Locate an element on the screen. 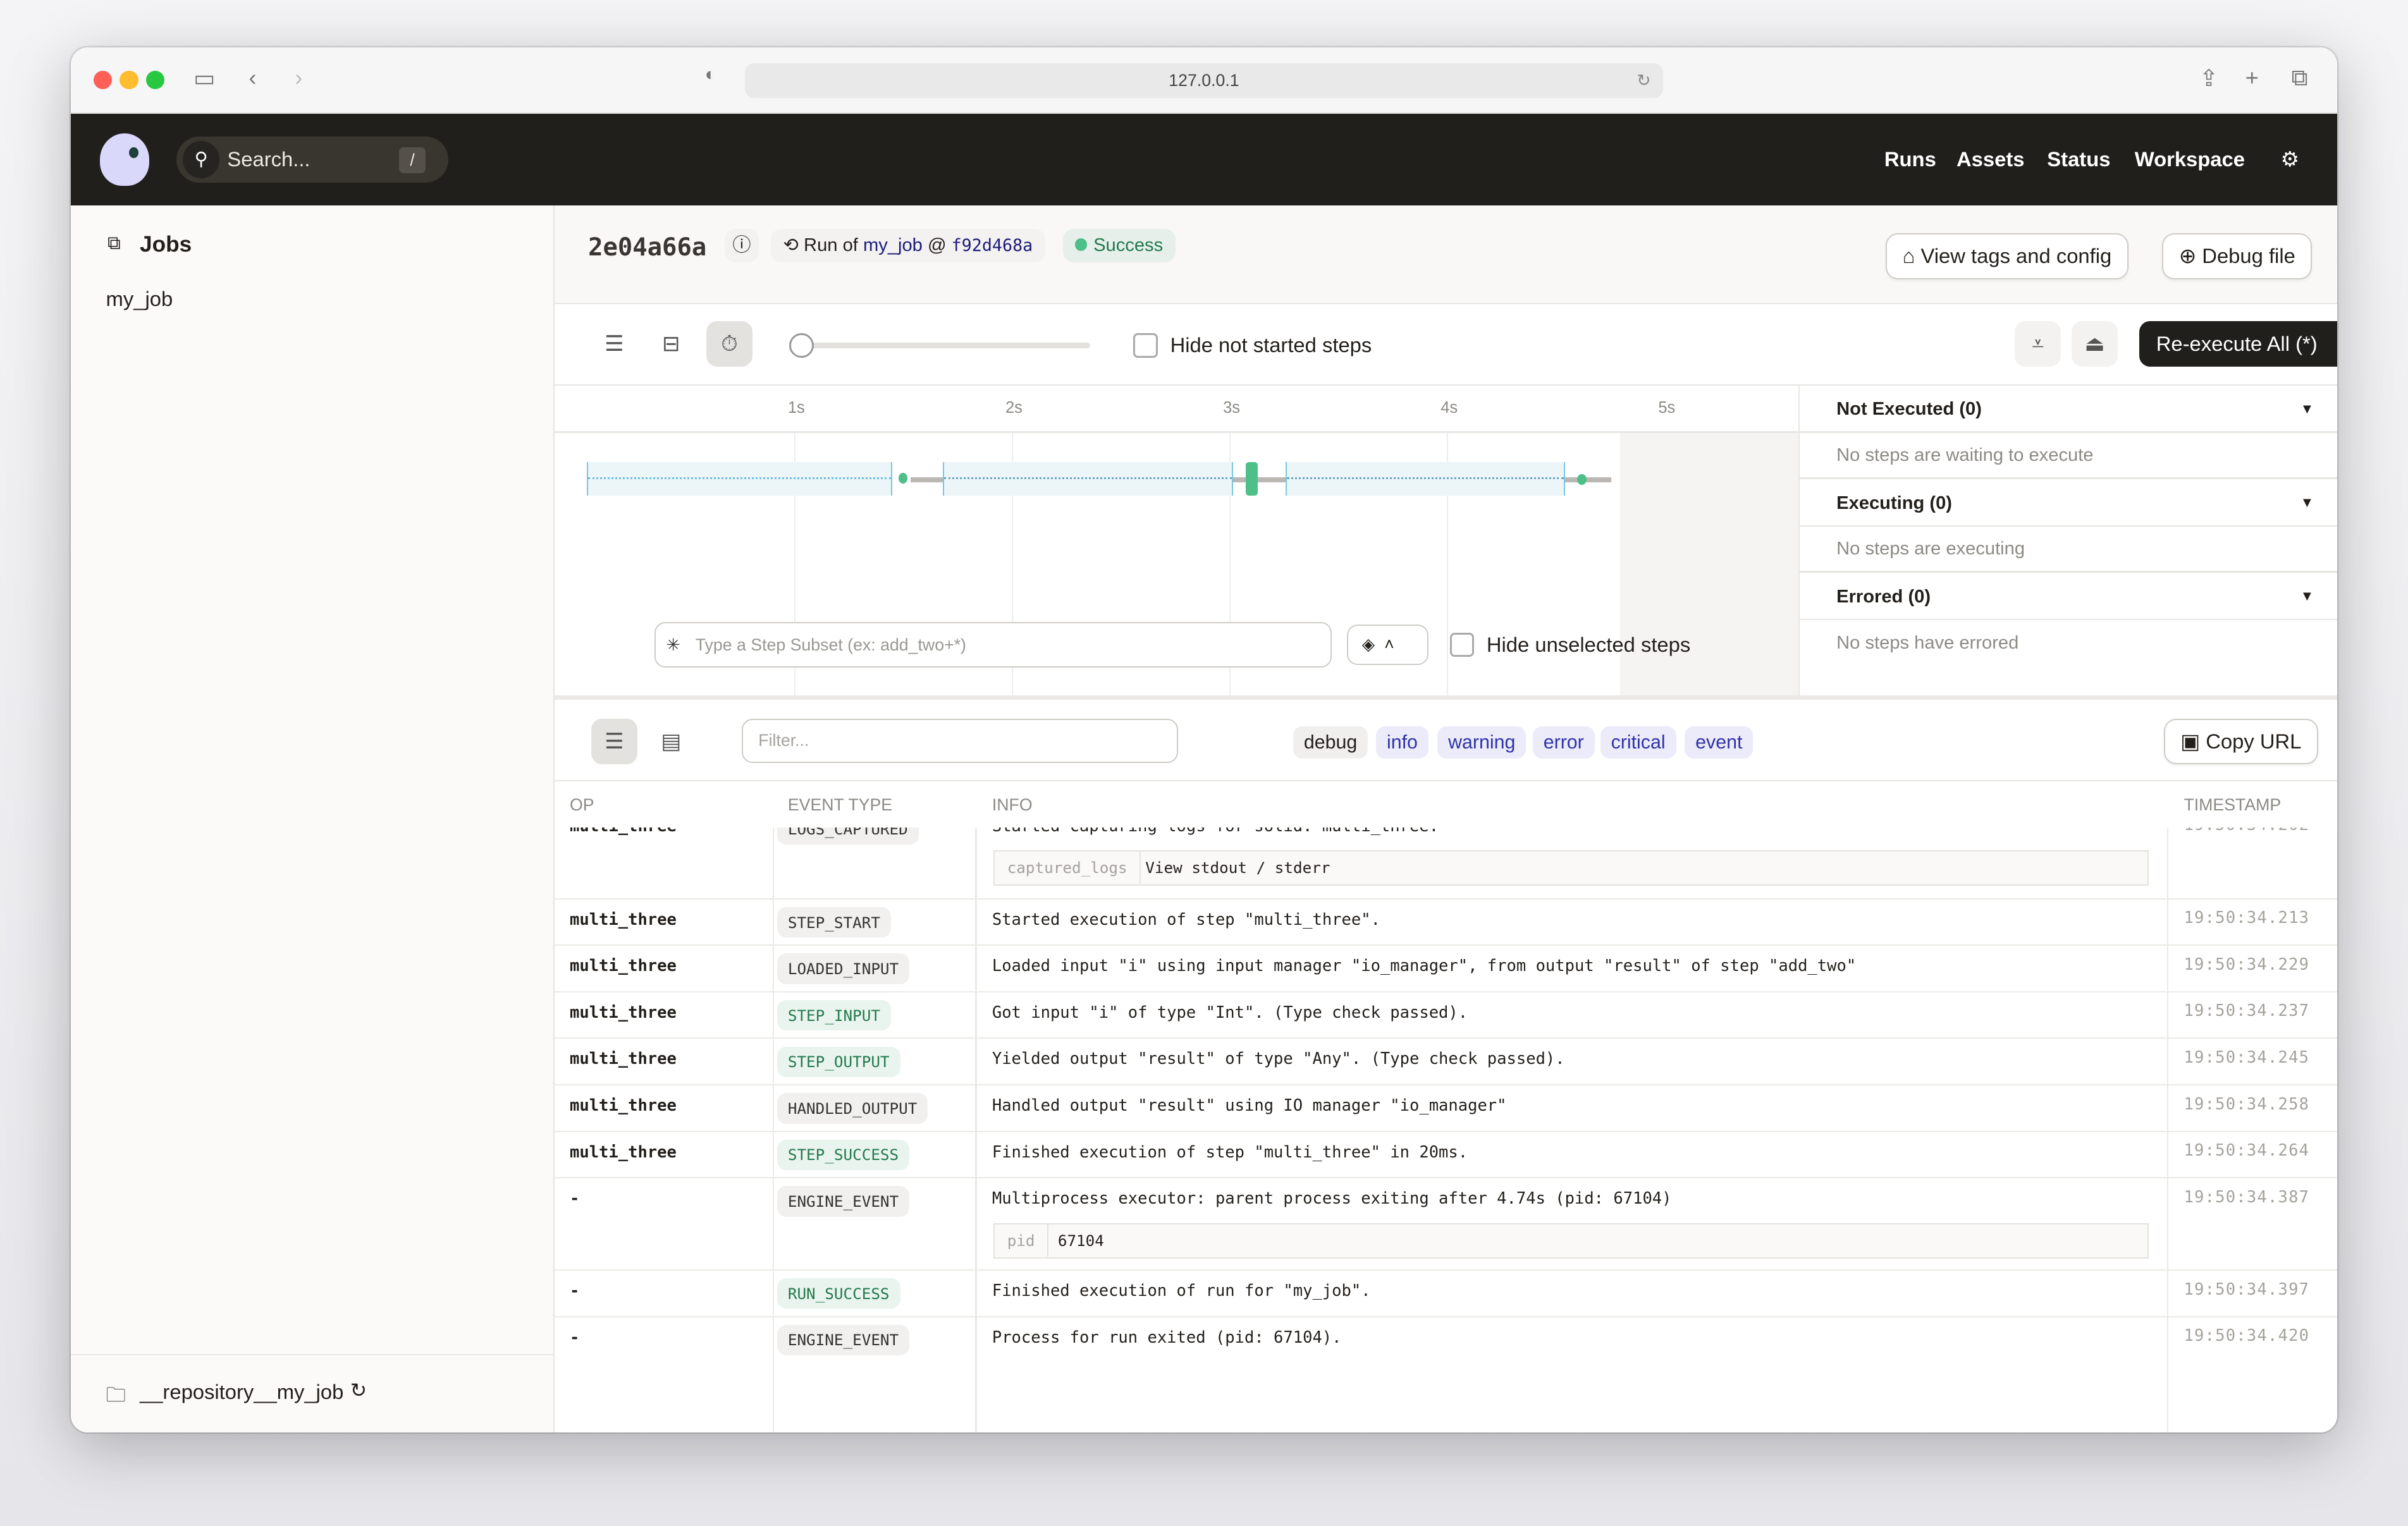 The height and width of the screenshot is (1526, 2408). minimize-window-button is located at coordinates (129, 79).